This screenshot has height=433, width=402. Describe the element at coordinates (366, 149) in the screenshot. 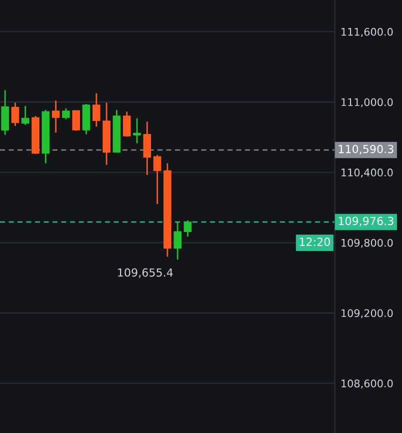

I see `ref-line-label: 110,590.3` at that location.